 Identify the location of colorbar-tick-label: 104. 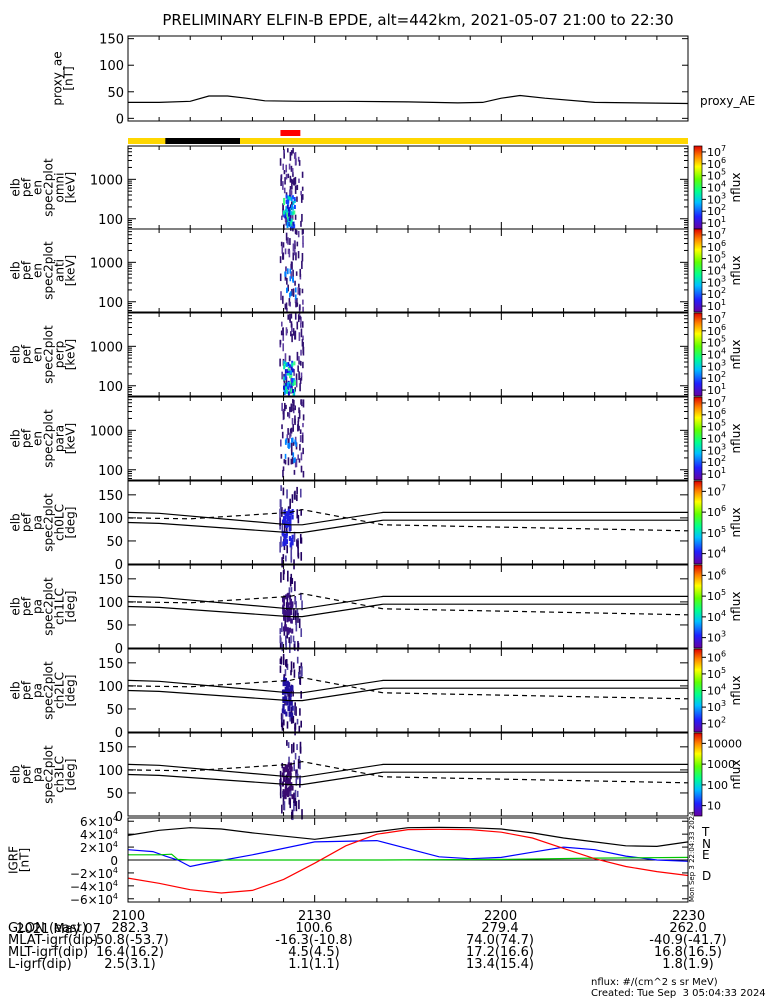
(716, 690).